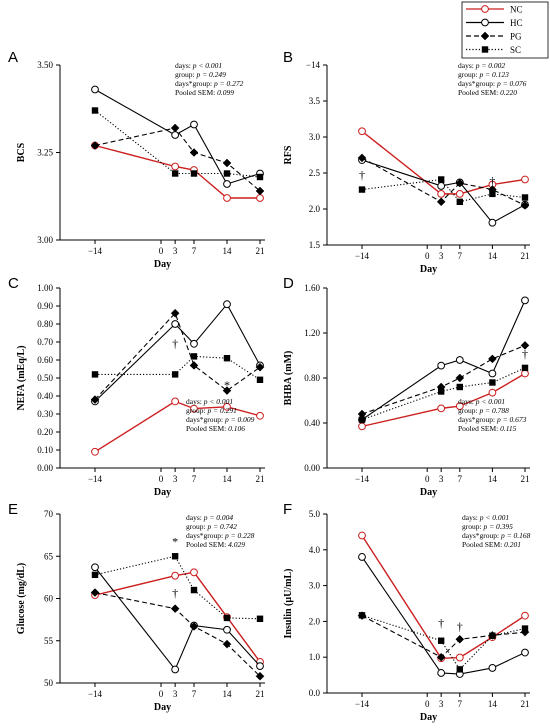 This screenshot has height=728, width=550. I want to click on stats-value: p = 0.249, so click(210, 74).